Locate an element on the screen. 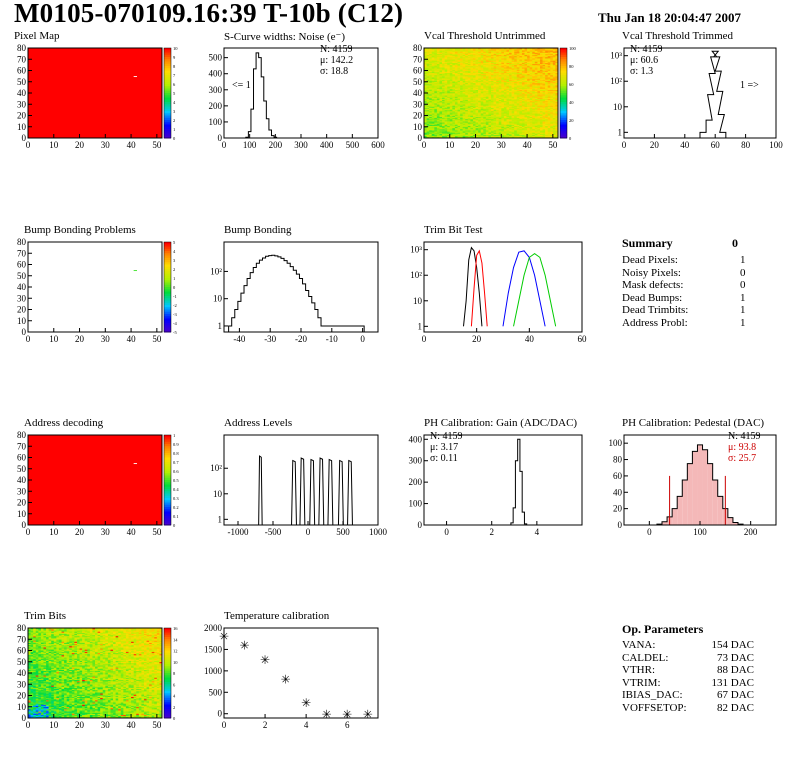 This screenshot has width=796, height=772. y-tick-label: 300 is located at coordinates (416, 461).